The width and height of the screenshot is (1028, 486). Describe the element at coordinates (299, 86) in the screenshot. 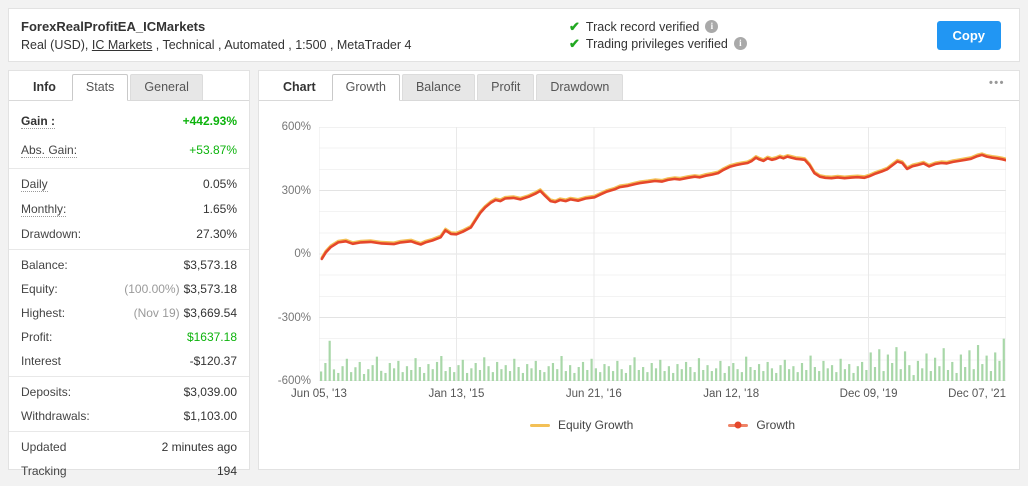

I see `tab-chart: Chart` at that location.